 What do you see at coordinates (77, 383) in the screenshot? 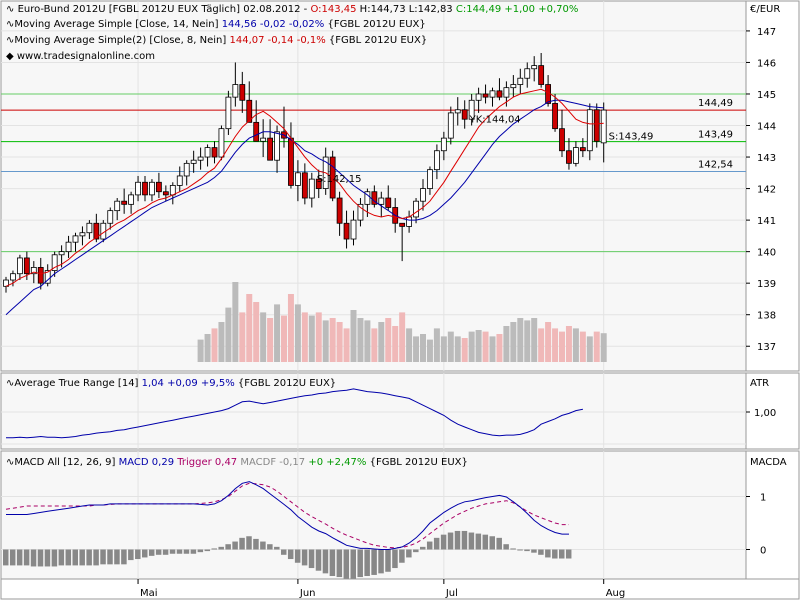
I see `atr-label: Average True Range [14]` at bounding box center [77, 383].